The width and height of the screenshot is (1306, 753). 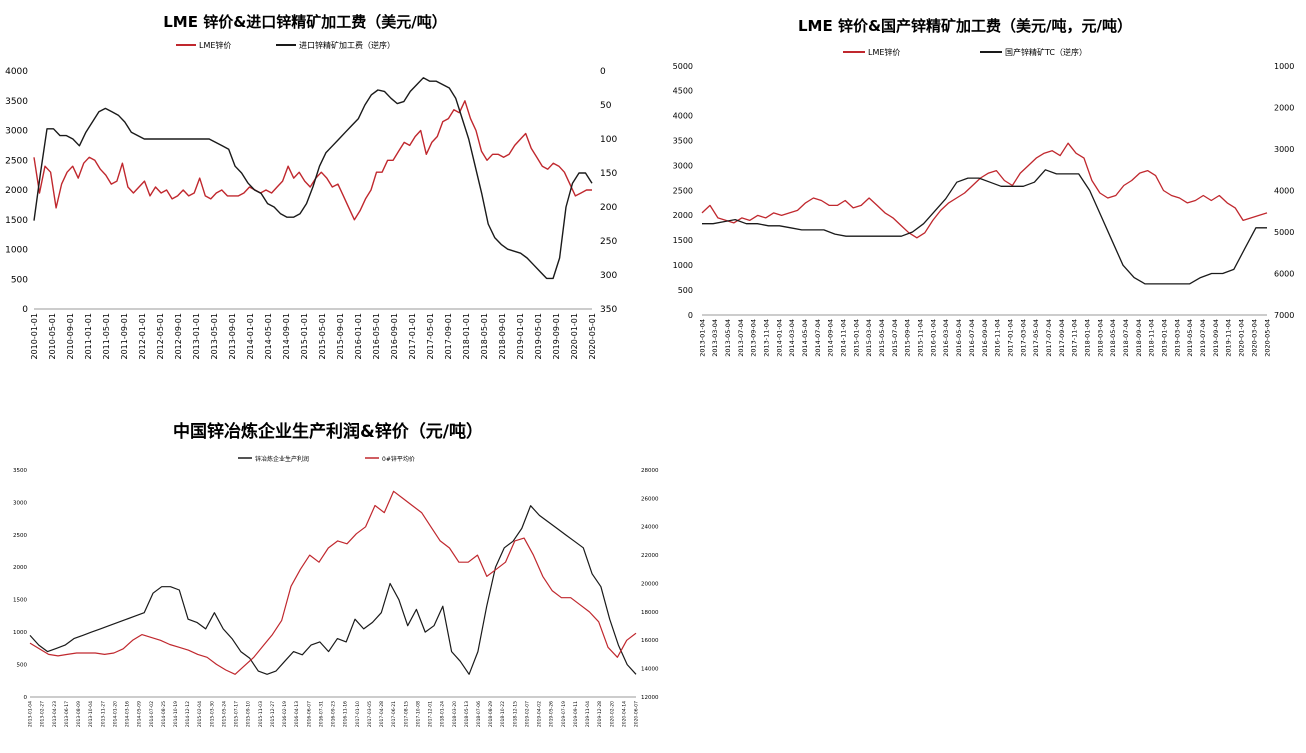 I want to click on x-tick-label: 2015-02-04, so click(x=200, y=714).